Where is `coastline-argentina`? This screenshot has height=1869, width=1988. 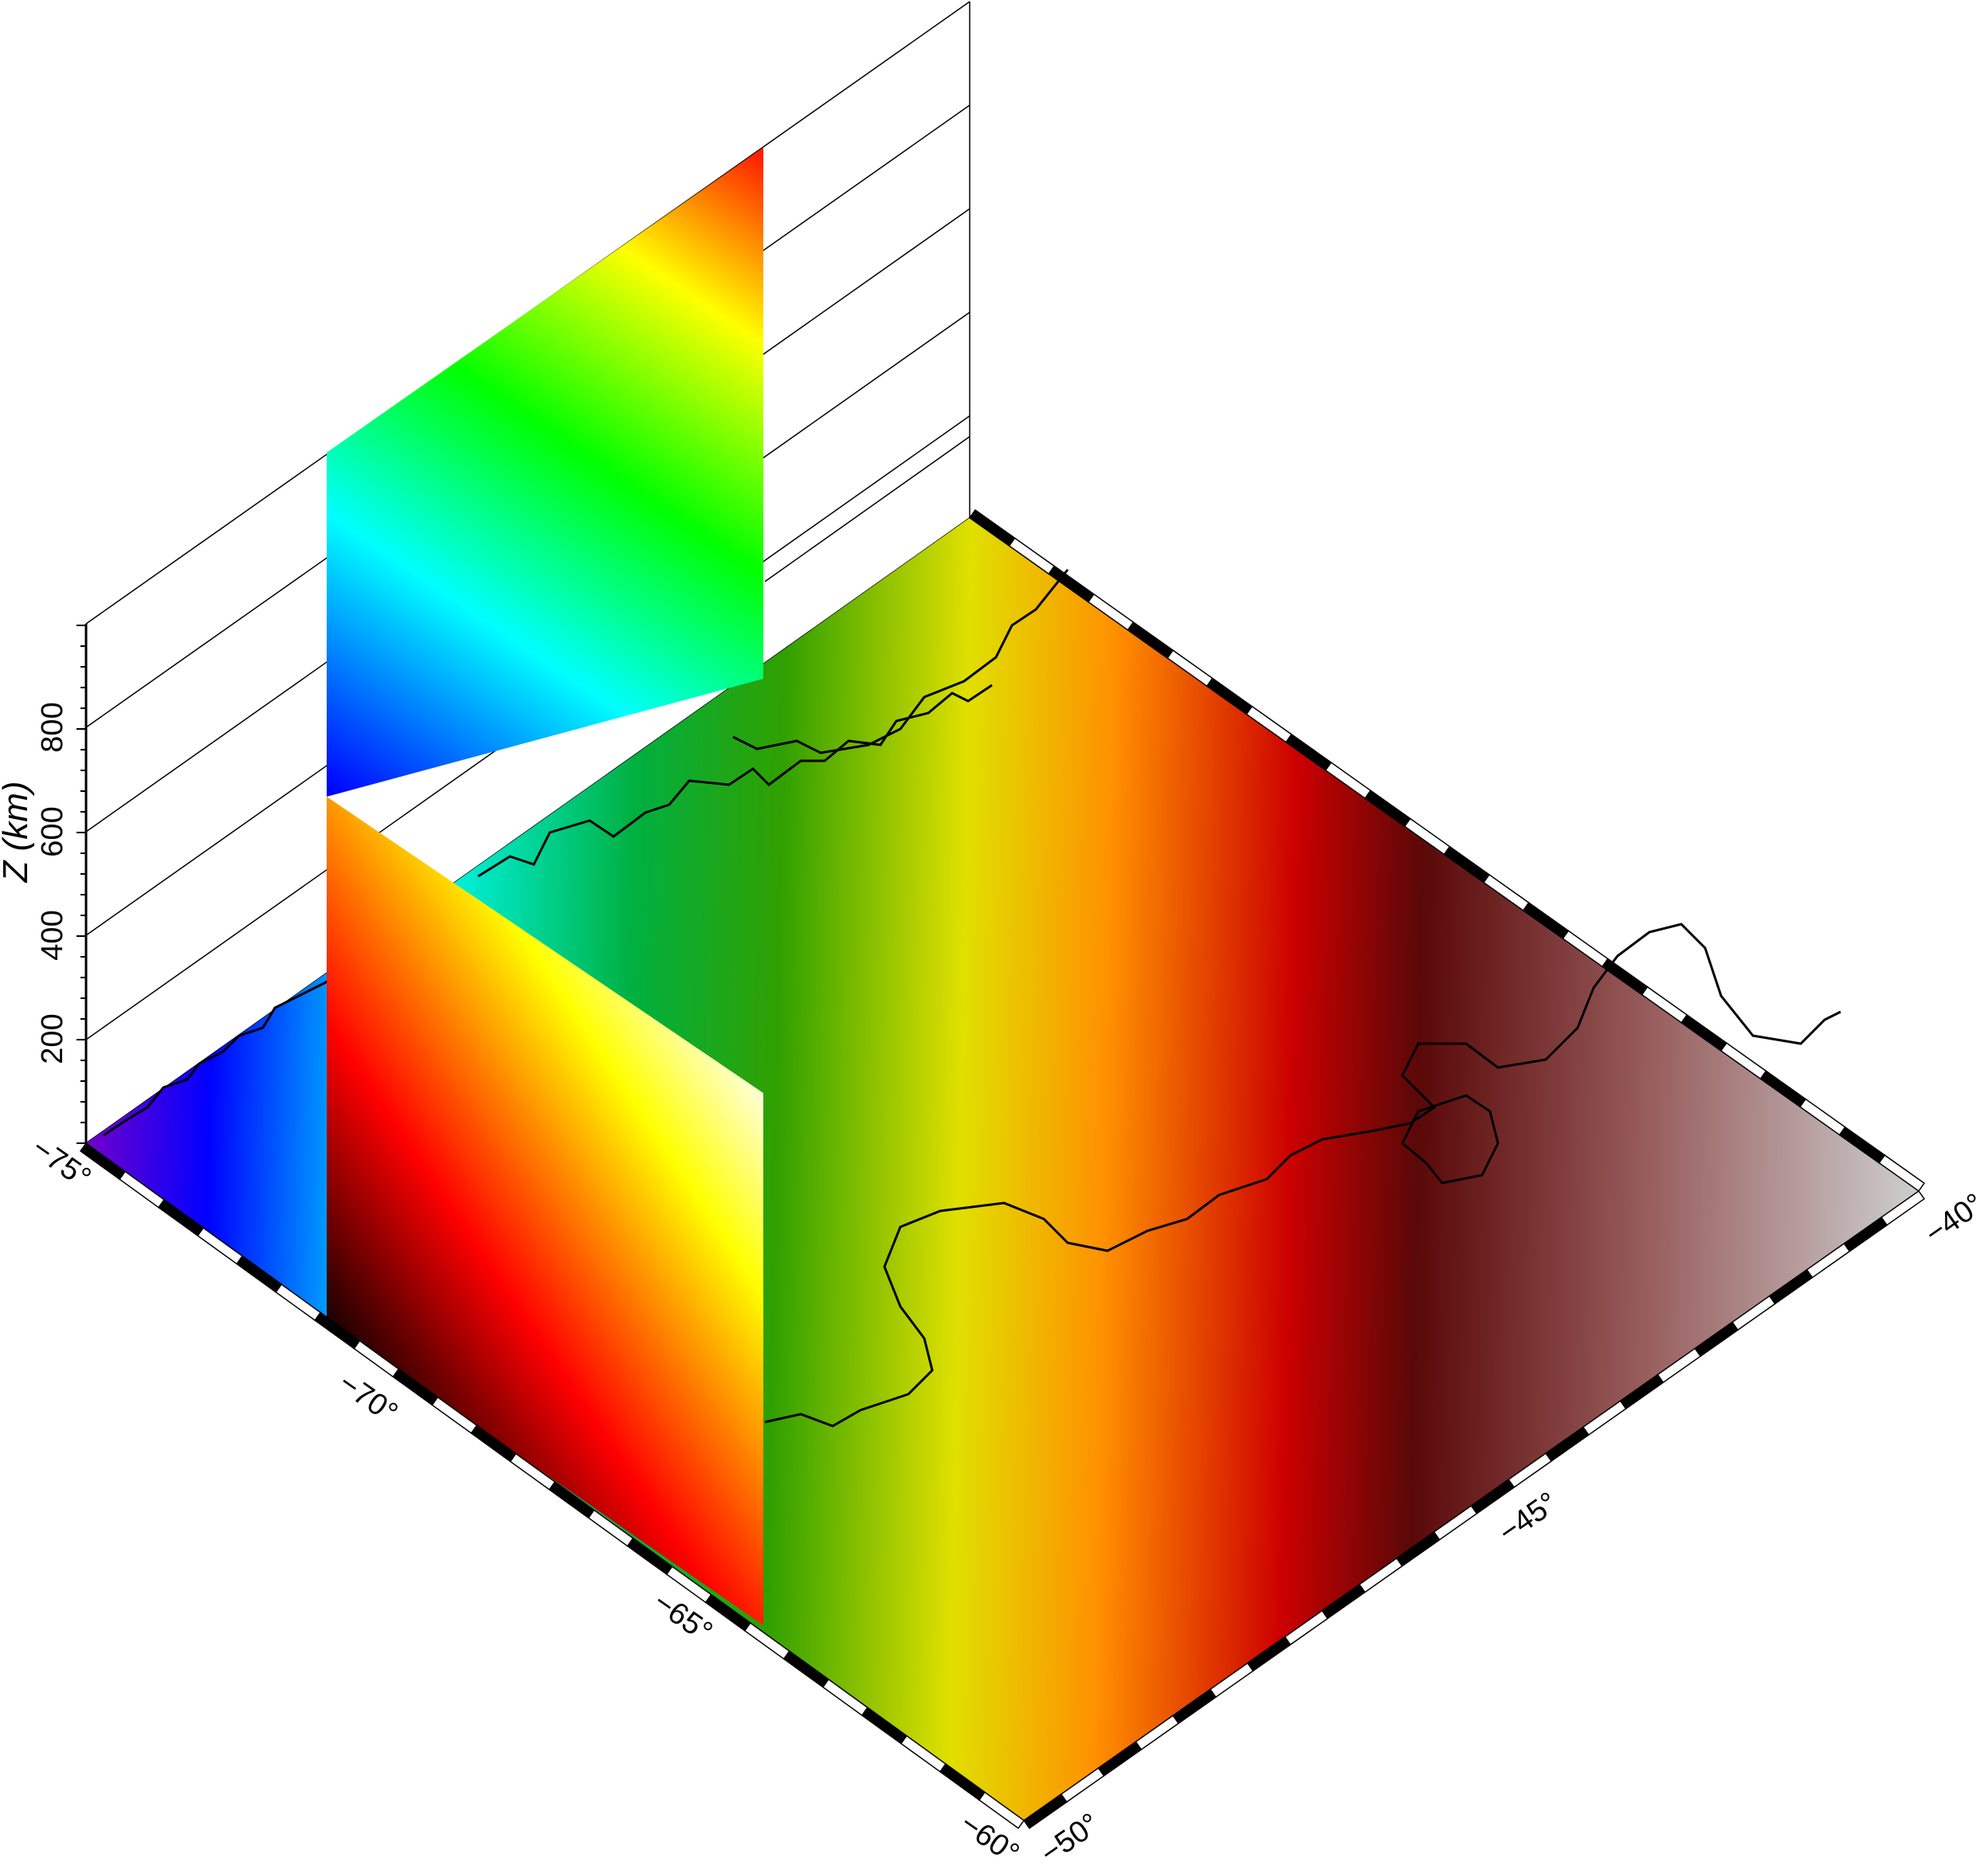
coastline-argentina is located at coordinates (1302, 1175).